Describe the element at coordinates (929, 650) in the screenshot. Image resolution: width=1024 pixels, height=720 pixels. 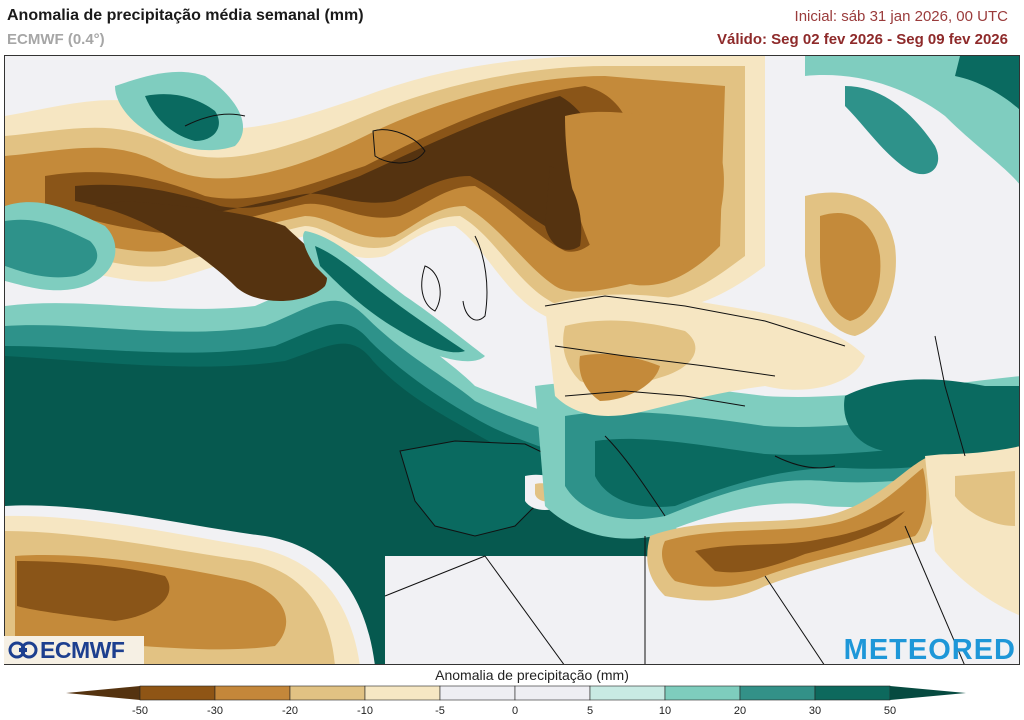
I see `meteored-logo: METEORED` at that location.